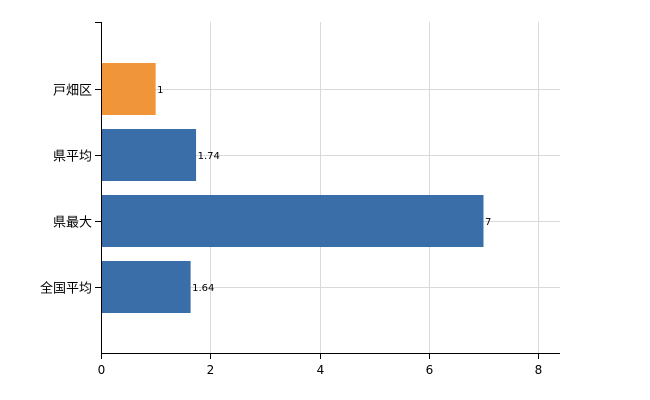  What do you see at coordinates (539, 370) in the screenshot?
I see `x-tick-label-4: 8` at bounding box center [539, 370].